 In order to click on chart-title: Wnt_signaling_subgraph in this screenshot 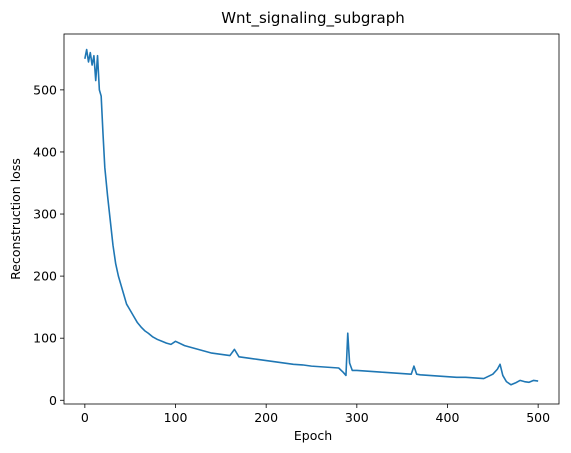, I will do `click(313, 18)`.